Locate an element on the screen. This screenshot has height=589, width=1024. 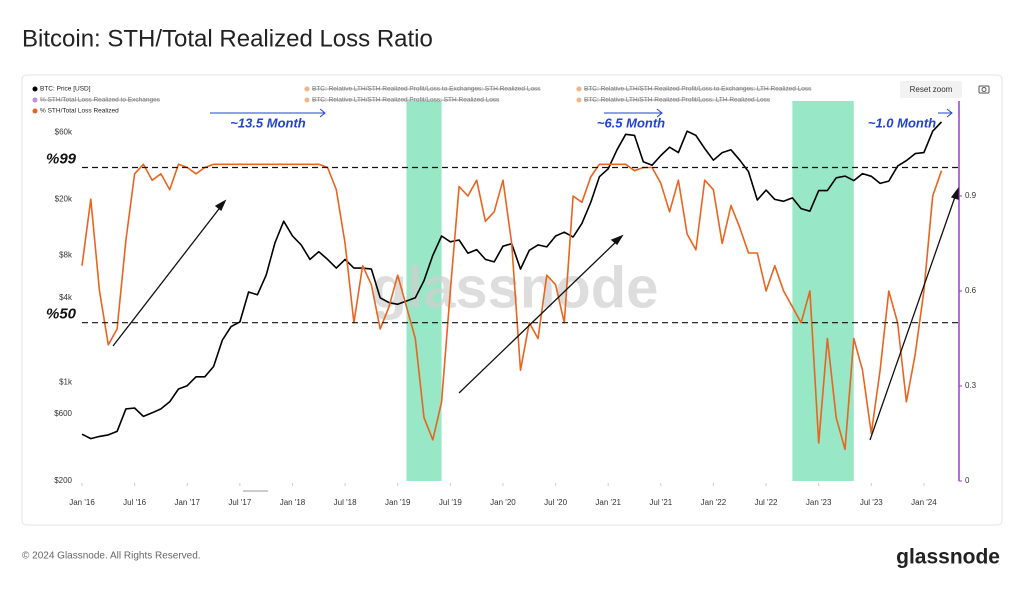
x-tick-label: Jan '23 is located at coordinates (819, 502).